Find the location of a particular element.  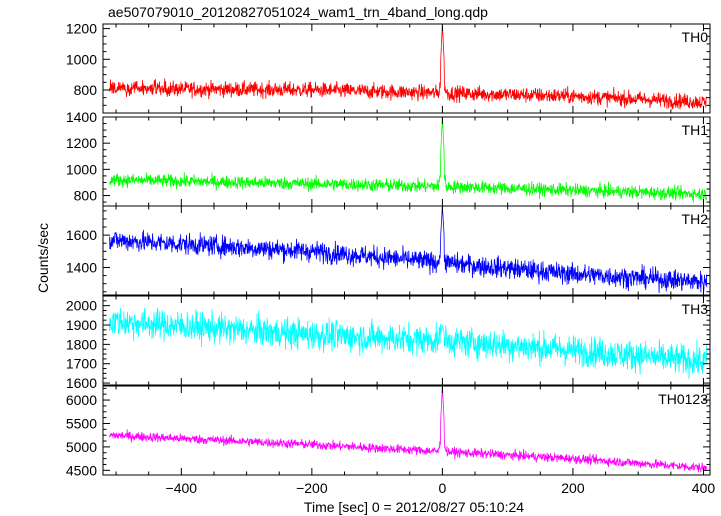

x-tick-labels: −400 −200 0 200 400 is located at coordinates (441, 488).